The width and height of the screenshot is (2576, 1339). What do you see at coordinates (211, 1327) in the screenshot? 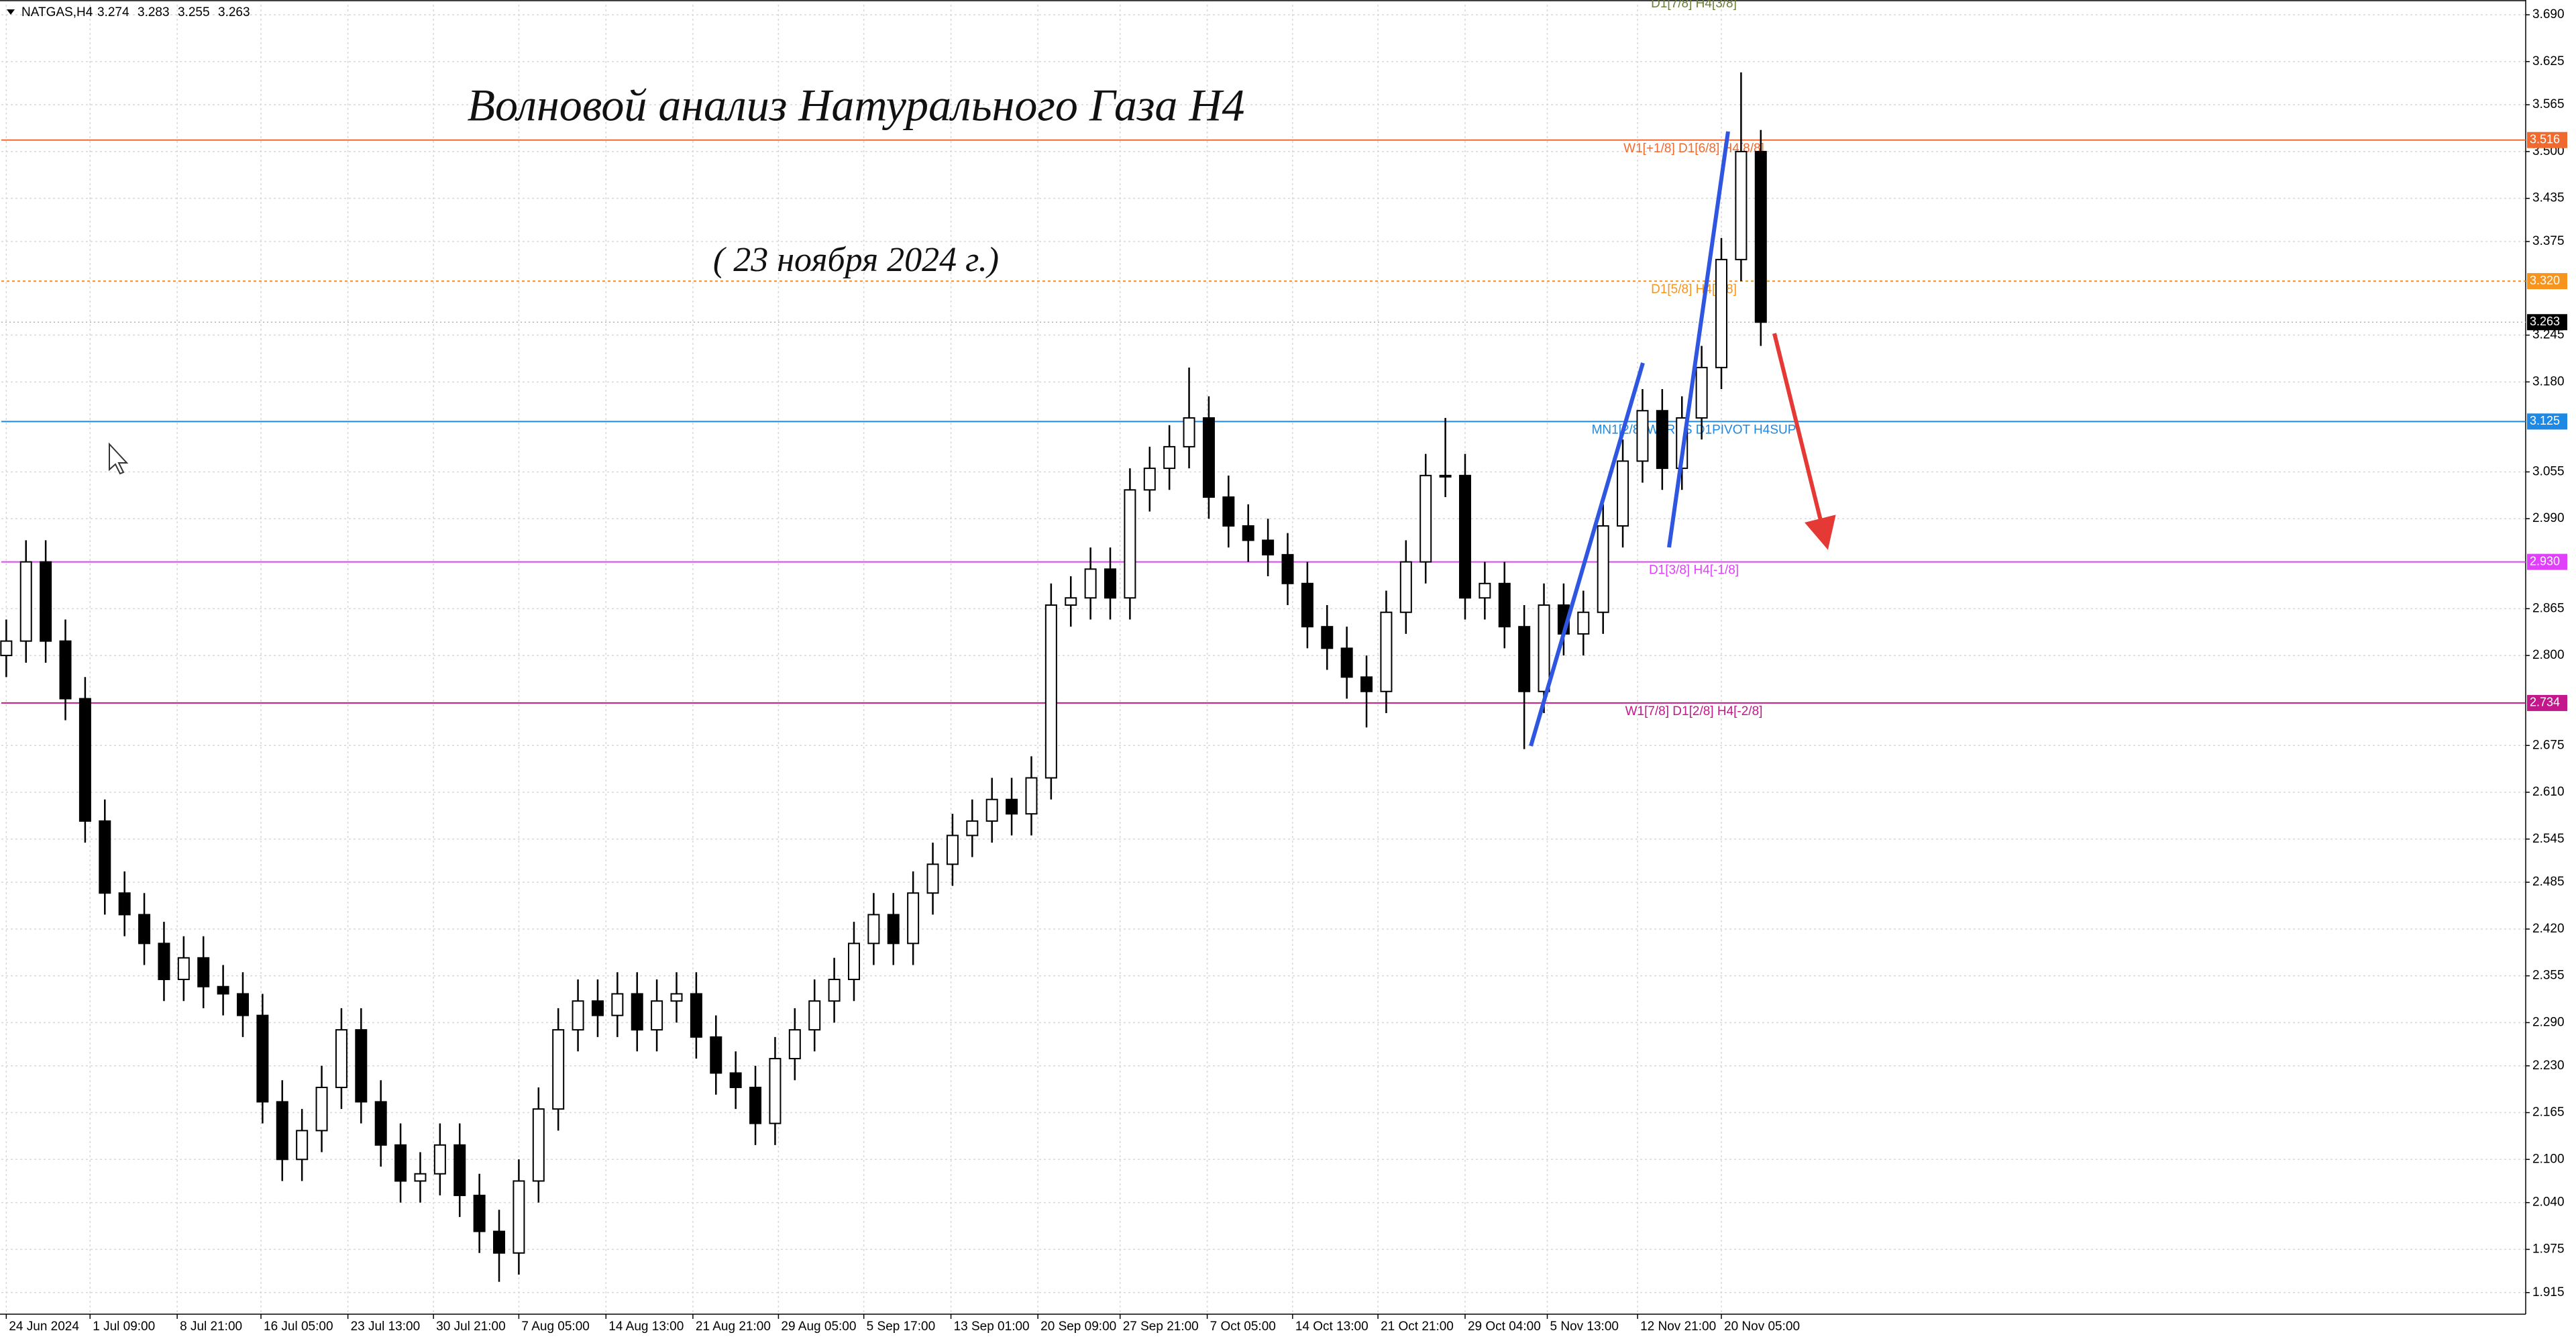
I see `x-tick-label: 8 Jul 21:00` at bounding box center [211, 1327].